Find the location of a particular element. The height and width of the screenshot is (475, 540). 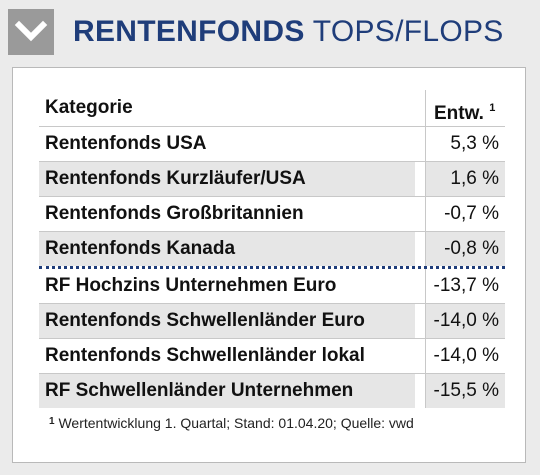

row-category: Rentenfonds Schwellenländer lokal is located at coordinates (205, 355).